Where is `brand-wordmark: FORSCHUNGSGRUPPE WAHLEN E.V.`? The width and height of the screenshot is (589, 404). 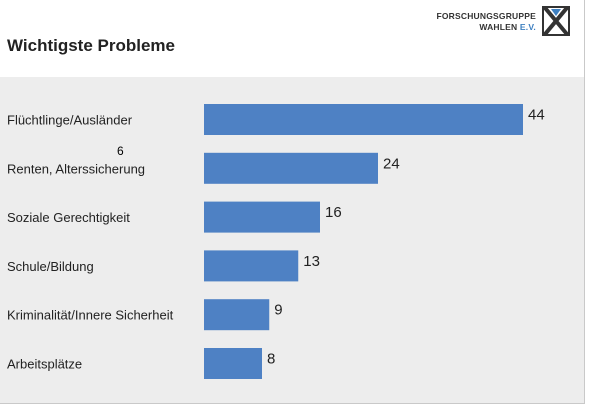 brand-wordmark: FORSCHUNGSGRUPPE WAHLEN E.V. is located at coordinates (486, 22).